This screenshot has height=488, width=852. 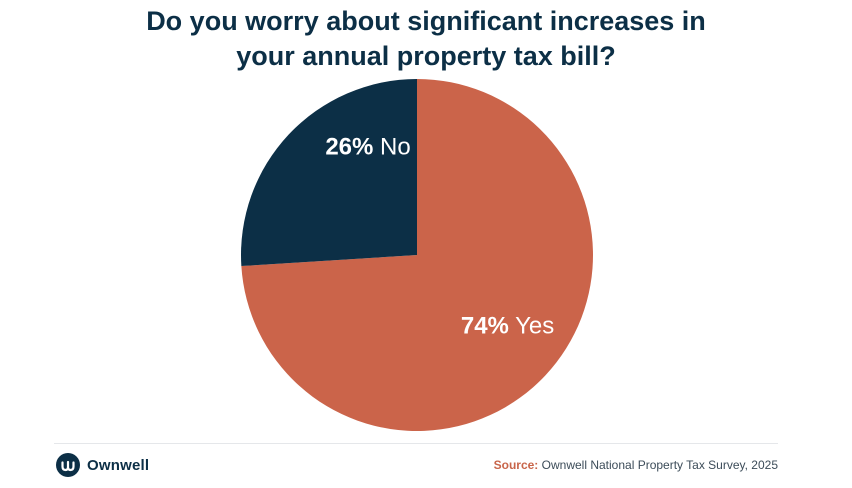 I want to click on chart-title-line-2: your annual property tax bill?, so click(x=426, y=56).